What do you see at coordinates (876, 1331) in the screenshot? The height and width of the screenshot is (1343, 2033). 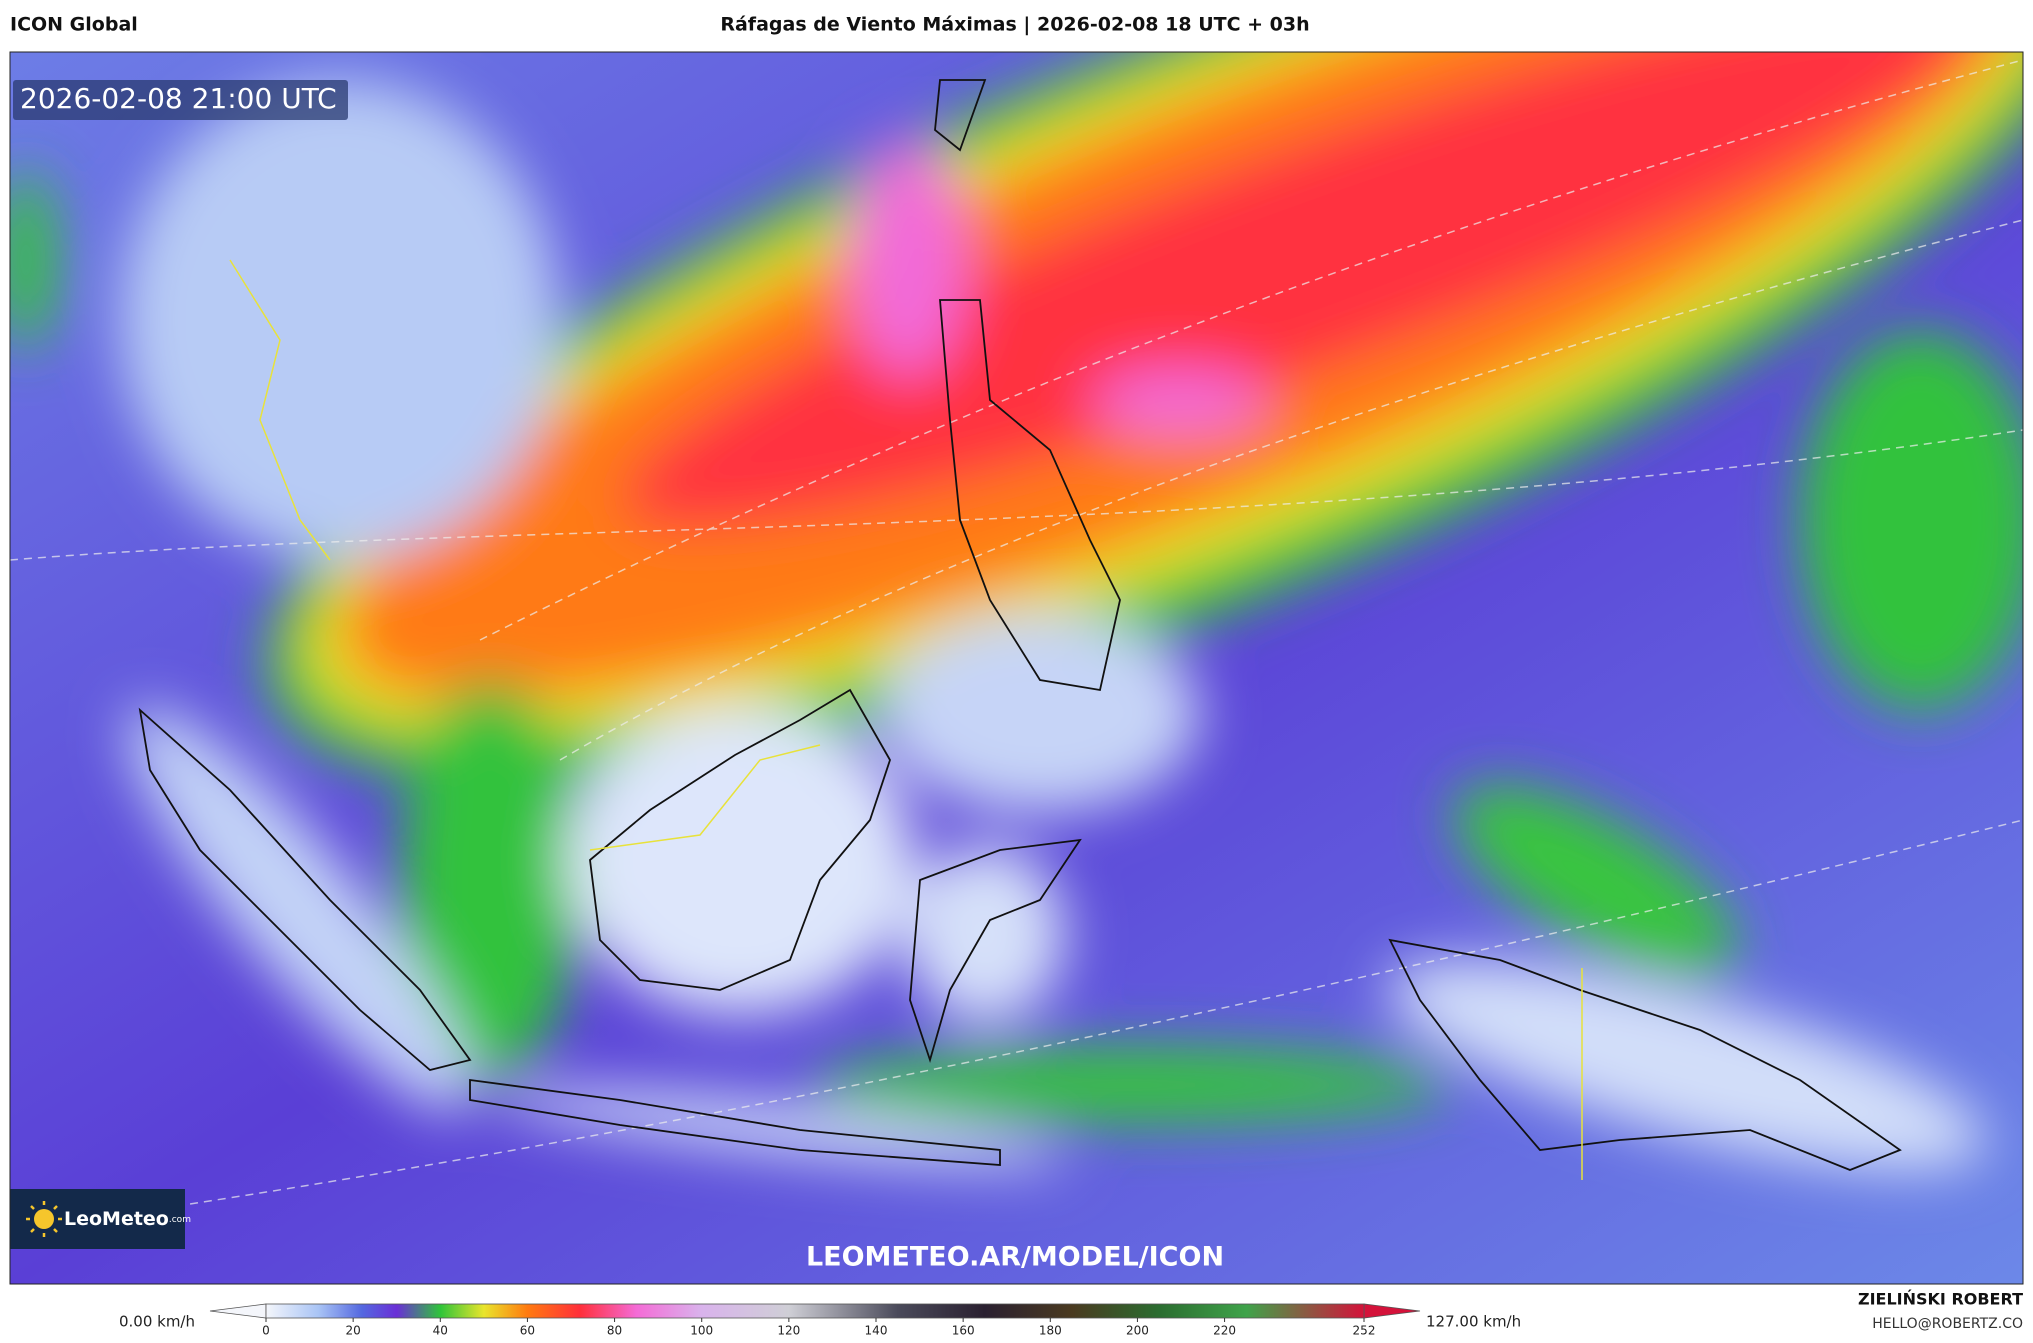 I see `colorbar-tick-label: 140` at bounding box center [876, 1331].